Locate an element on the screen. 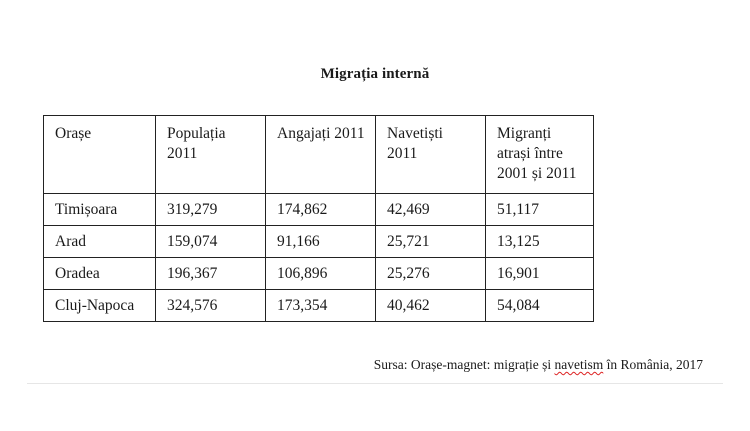 This screenshot has width=750, height=431. cell-city: Timișoara is located at coordinates (99, 209).